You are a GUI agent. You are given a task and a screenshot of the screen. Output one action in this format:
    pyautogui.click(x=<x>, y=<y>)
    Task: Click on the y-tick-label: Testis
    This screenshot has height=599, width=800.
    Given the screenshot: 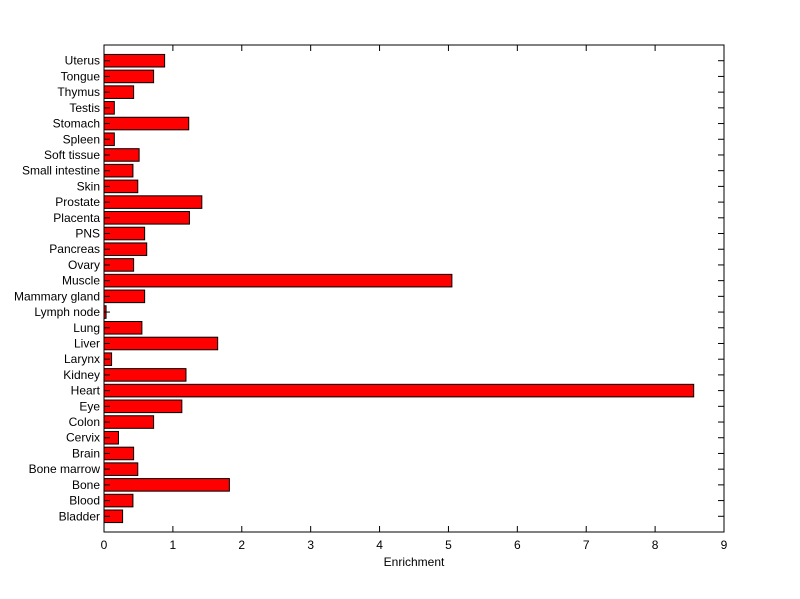 What is the action you would take?
    pyautogui.click(x=84, y=108)
    